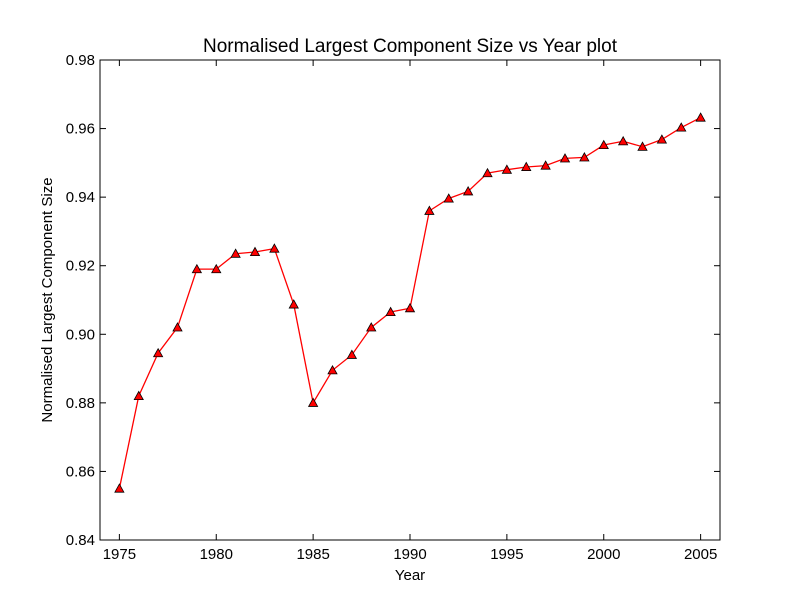  Describe the element at coordinates (80, 129) in the screenshot. I see `y-tick-label: 0.96` at that location.